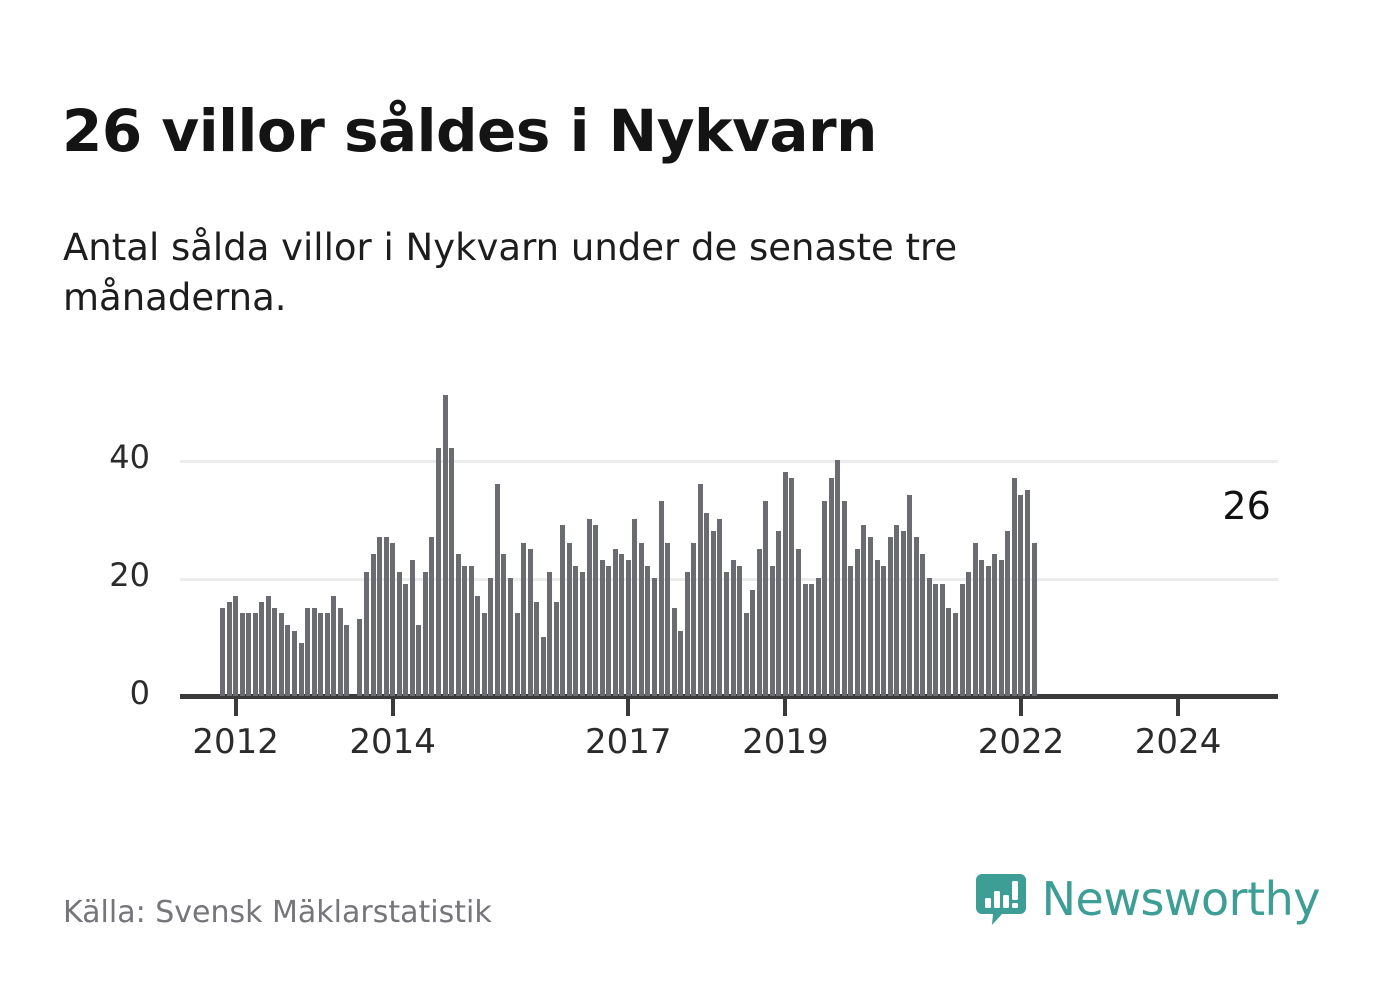 This screenshot has height=999, width=1382. What do you see at coordinates (1147, 899) in the screenshot?
I see `newsworthy-logo: Newsworthy` at bounding box center [1147, 899].